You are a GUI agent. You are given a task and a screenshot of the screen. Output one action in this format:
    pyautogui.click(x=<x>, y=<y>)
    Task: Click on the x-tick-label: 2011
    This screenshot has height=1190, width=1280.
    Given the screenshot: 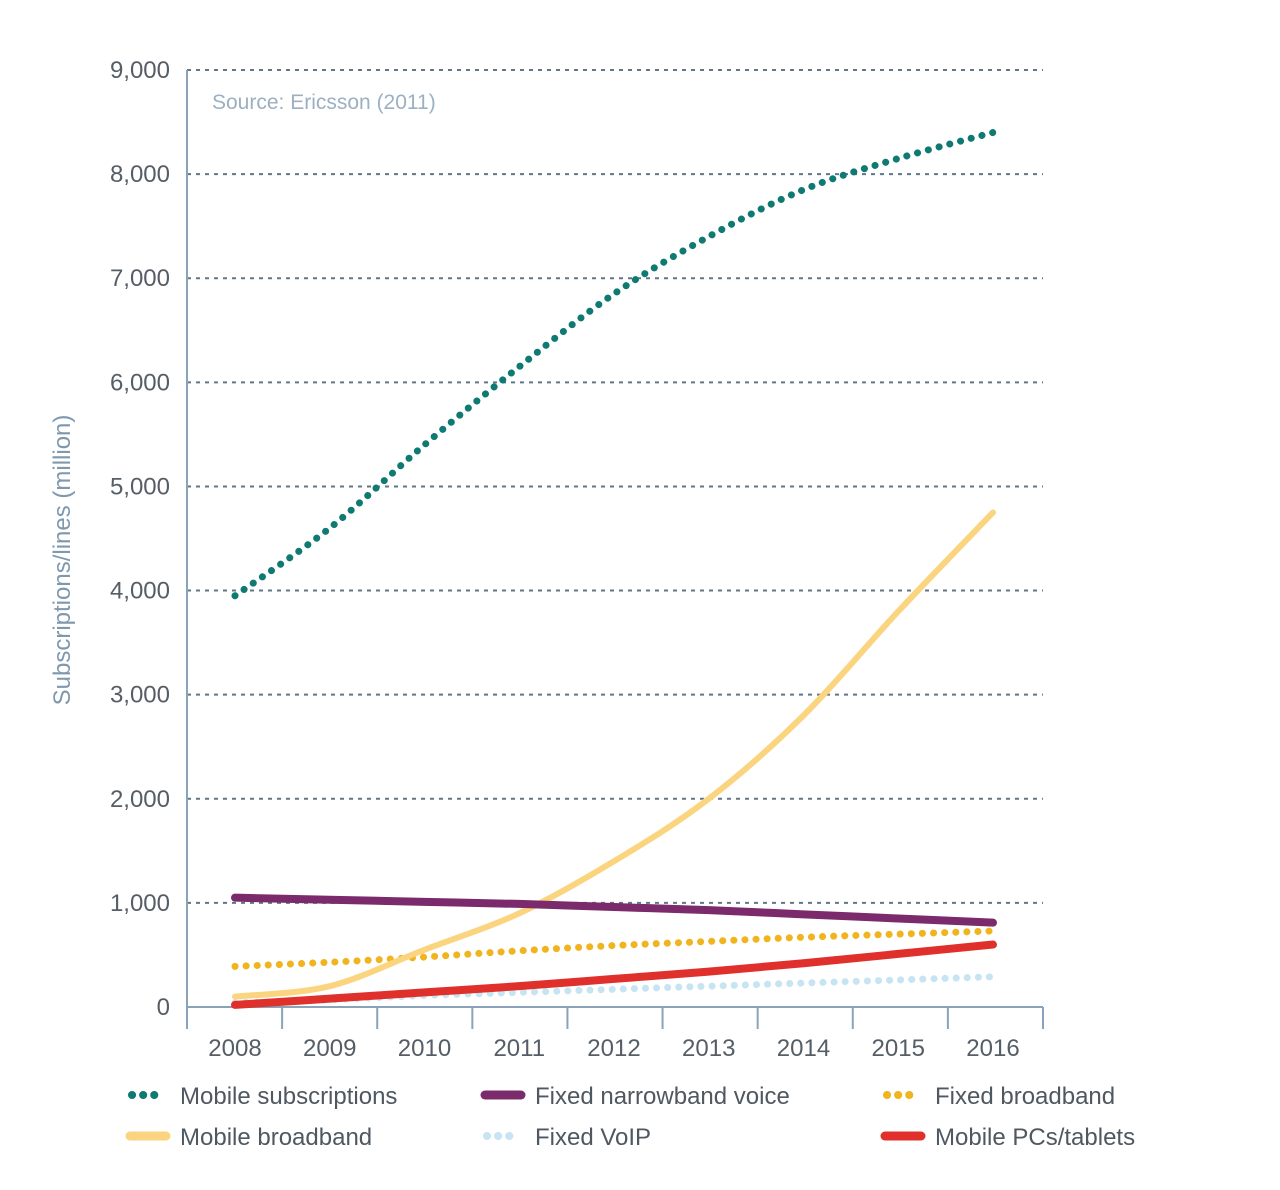 What is the action you would take?
    pyautogui.click(x=519, y=1048)
    